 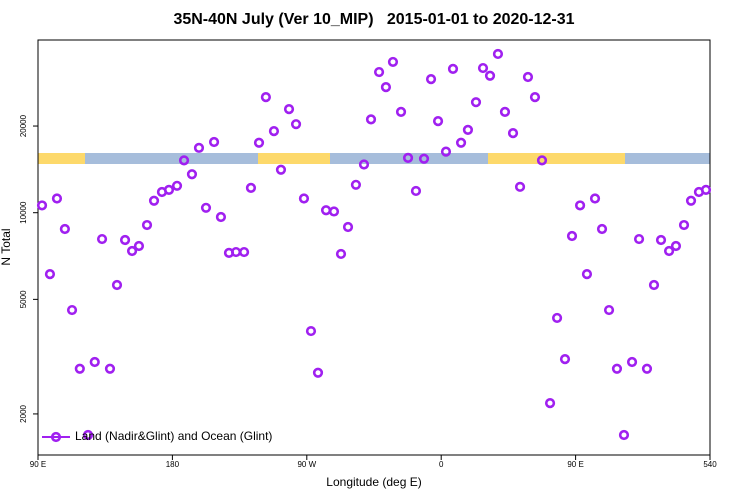 I want to click on legend-item: Land (Nadir&Glint) and Ocean (Glint), so click(x=157, y=436).